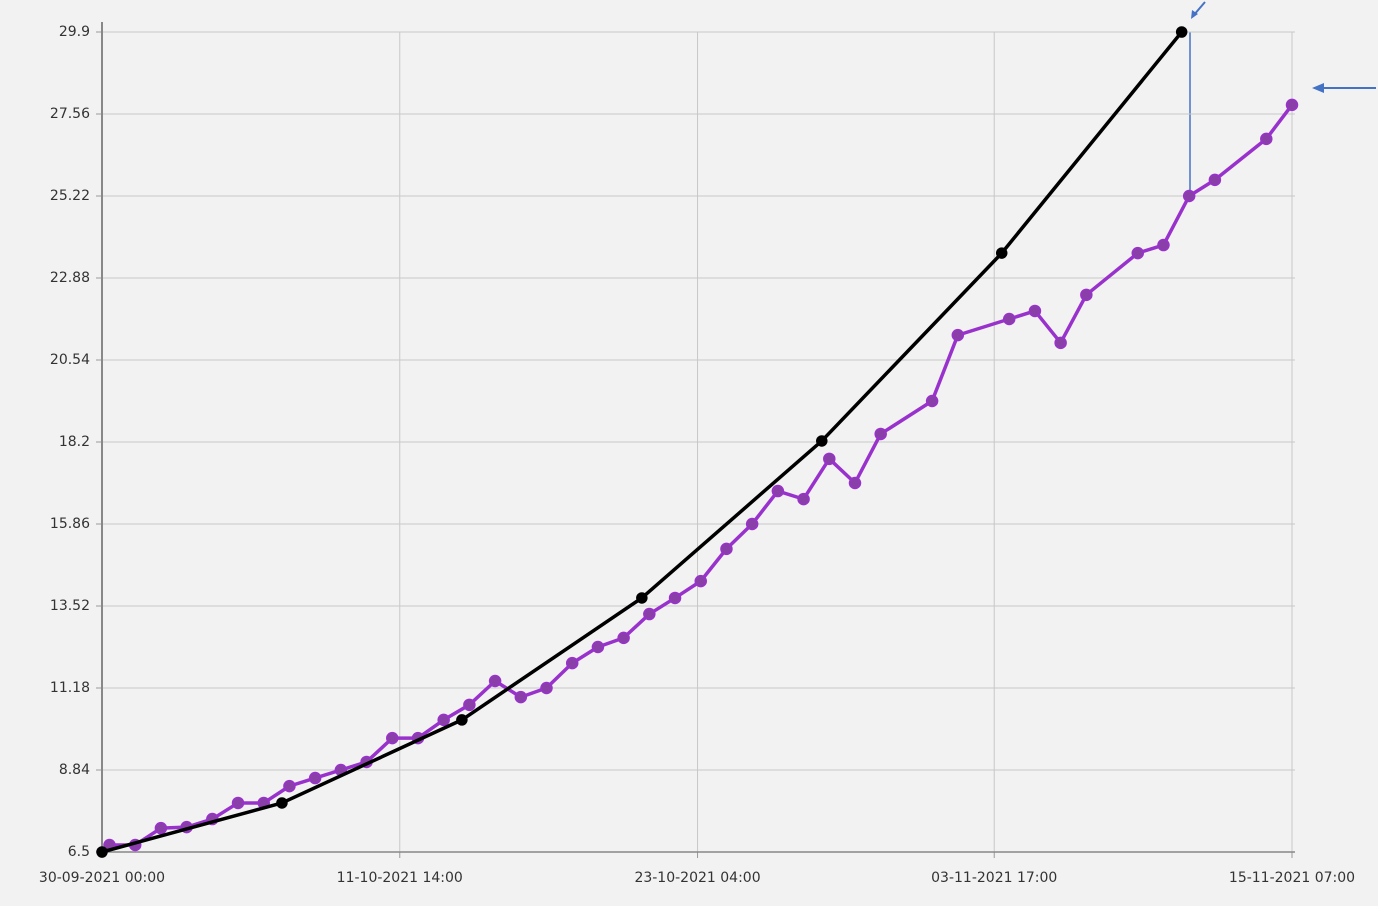 Image resolution: width=1378 pixels, height=906 pixels. I want to click on y-tick-label: 29.9, so click(74, 32).